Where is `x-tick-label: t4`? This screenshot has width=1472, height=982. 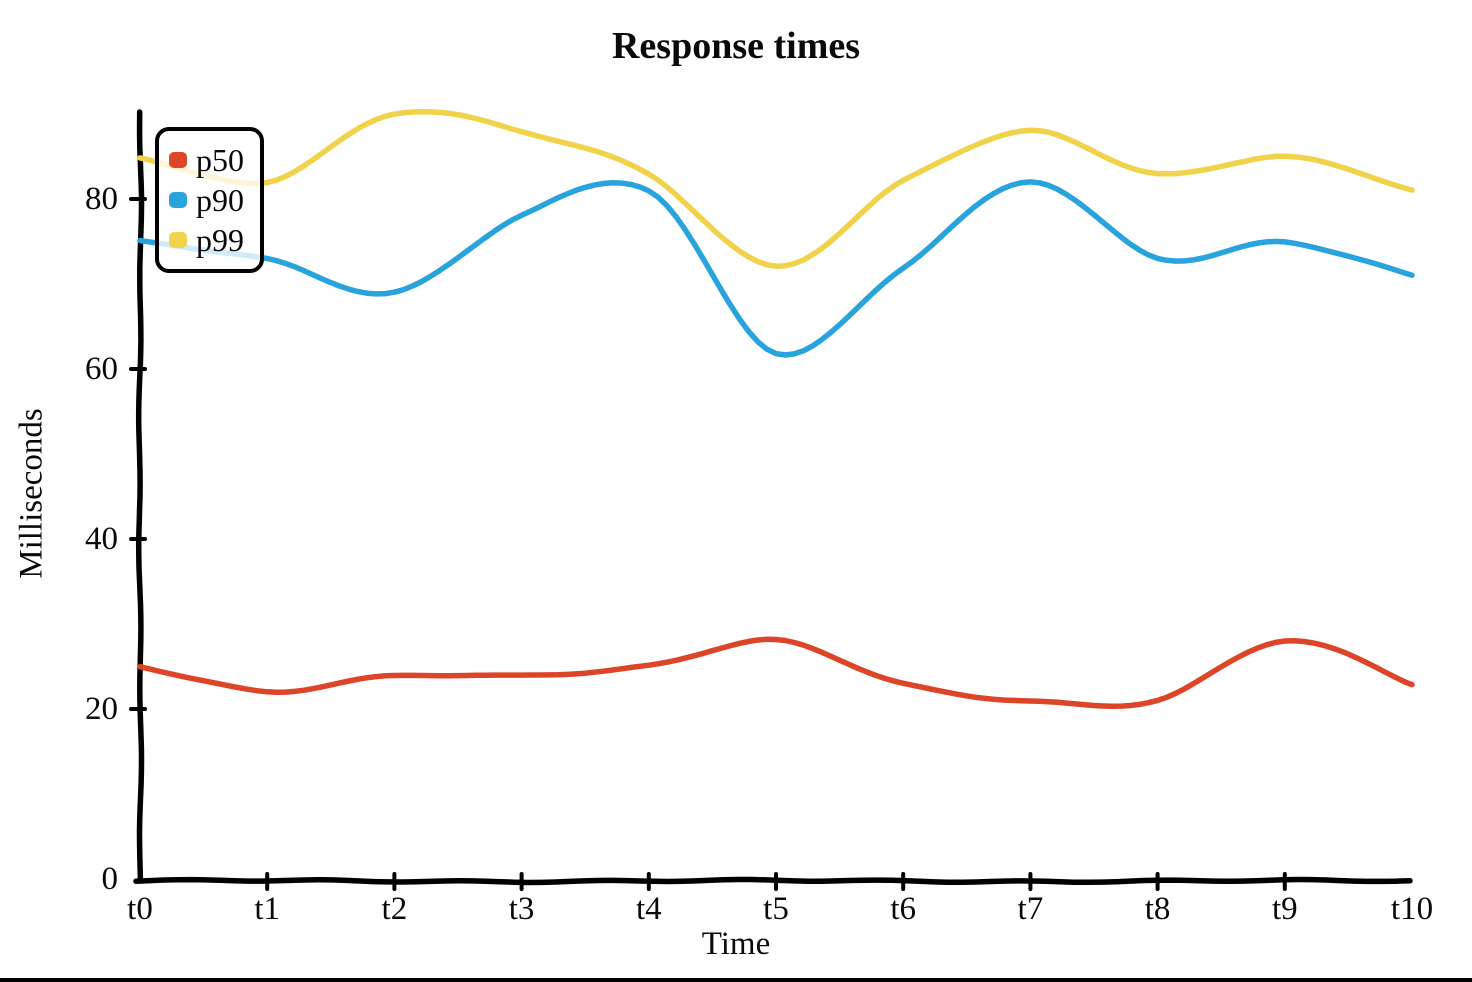
x-tick-label: t4 is located at coordinates (648, 909).